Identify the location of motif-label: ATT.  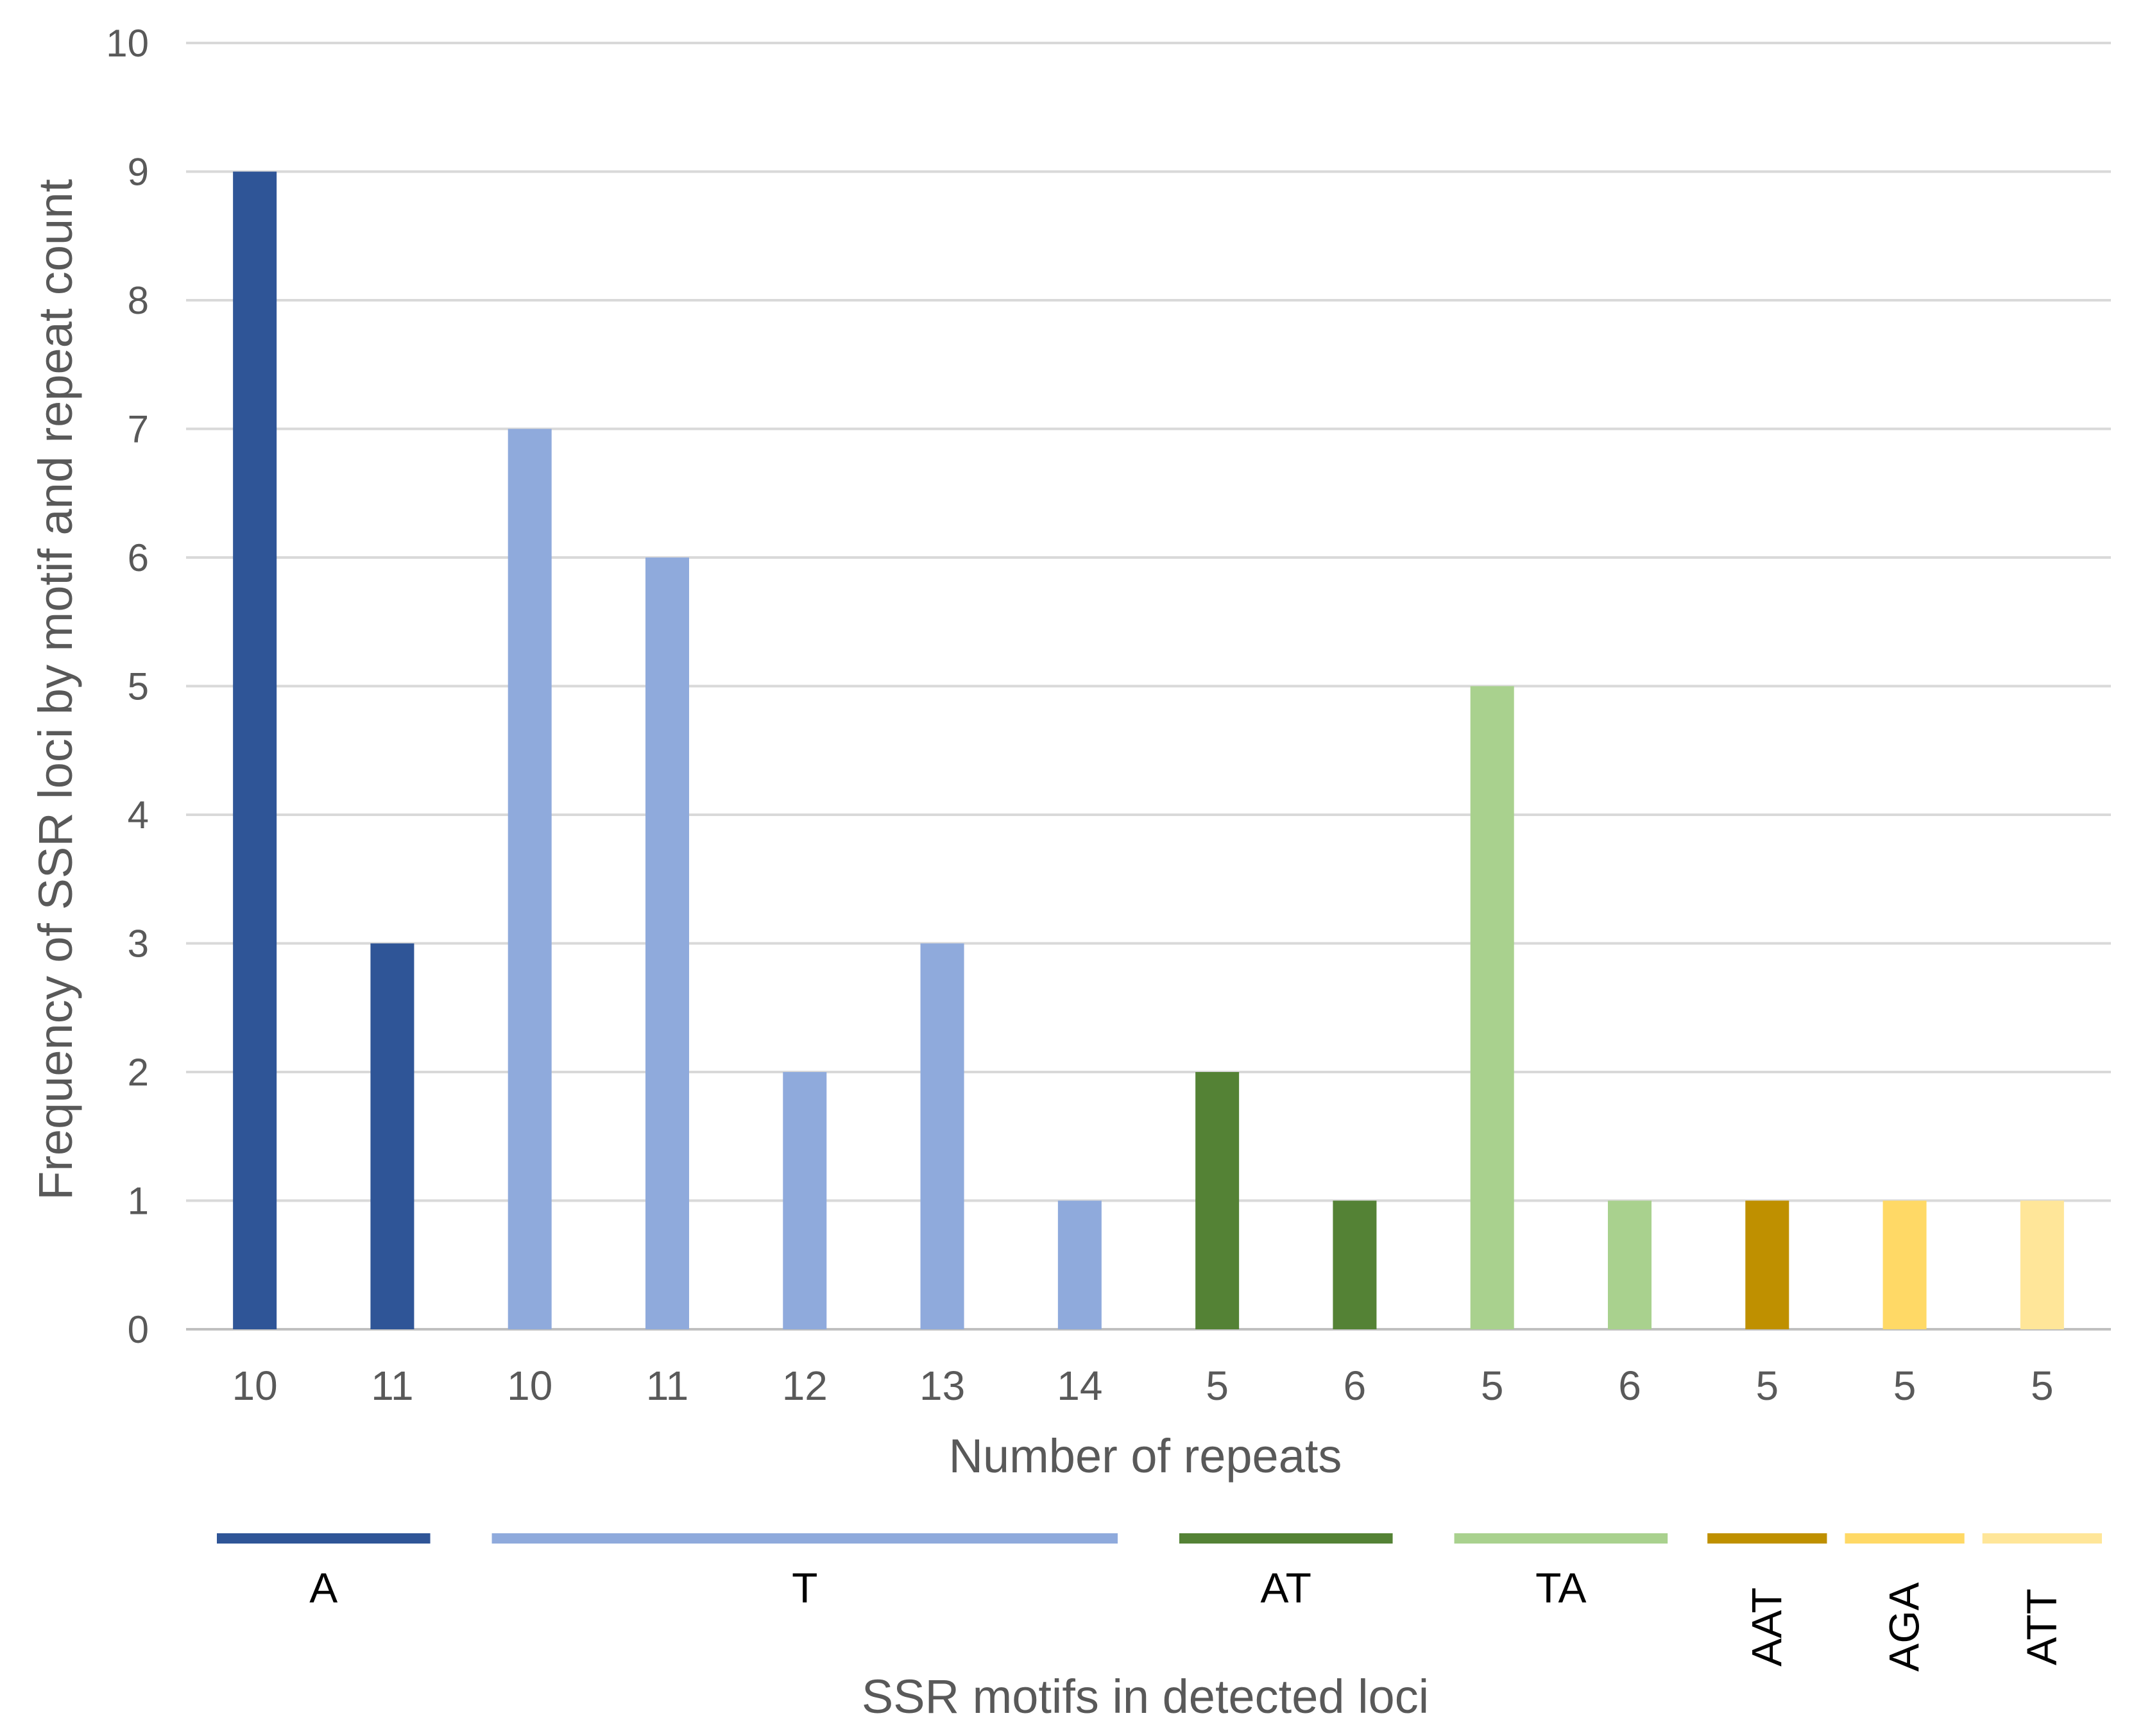
(2041, 1626).